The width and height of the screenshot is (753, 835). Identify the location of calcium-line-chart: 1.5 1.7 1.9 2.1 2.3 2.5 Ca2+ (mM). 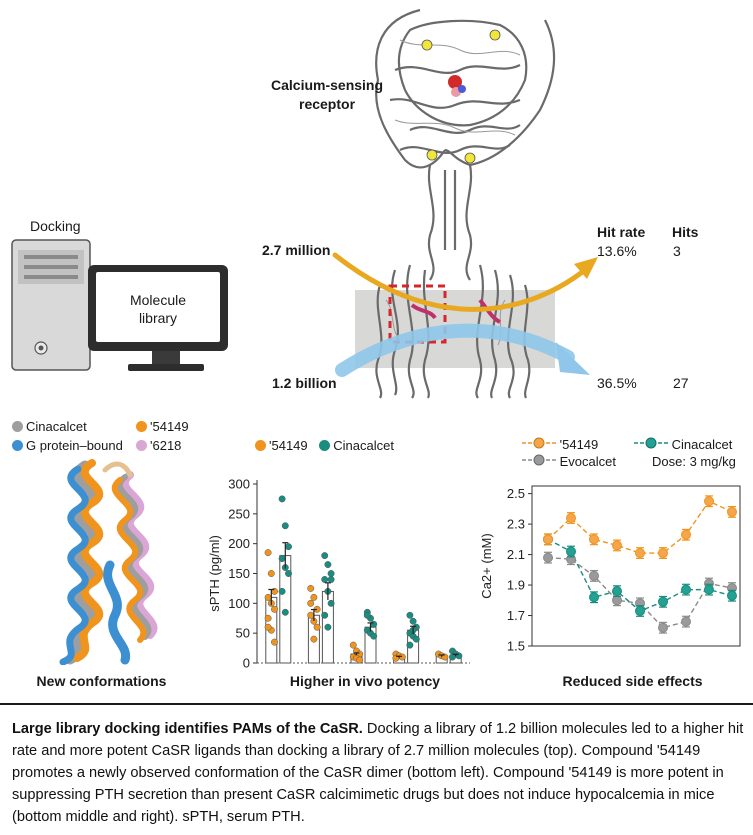
(610, 569).